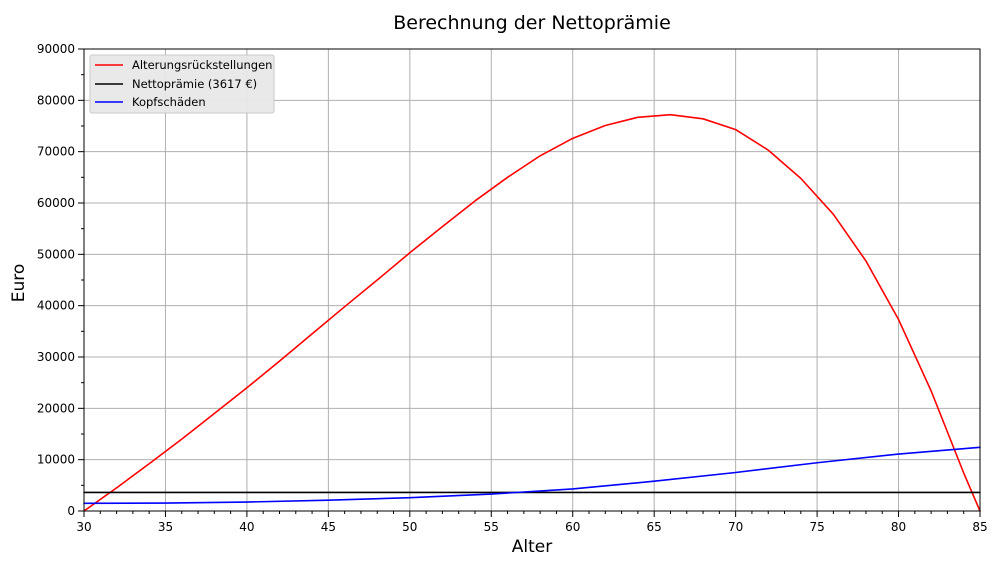 The width and height of the screenshot is (1000, 561). I want to click on x-tick-label: 45, so click(328, 527).